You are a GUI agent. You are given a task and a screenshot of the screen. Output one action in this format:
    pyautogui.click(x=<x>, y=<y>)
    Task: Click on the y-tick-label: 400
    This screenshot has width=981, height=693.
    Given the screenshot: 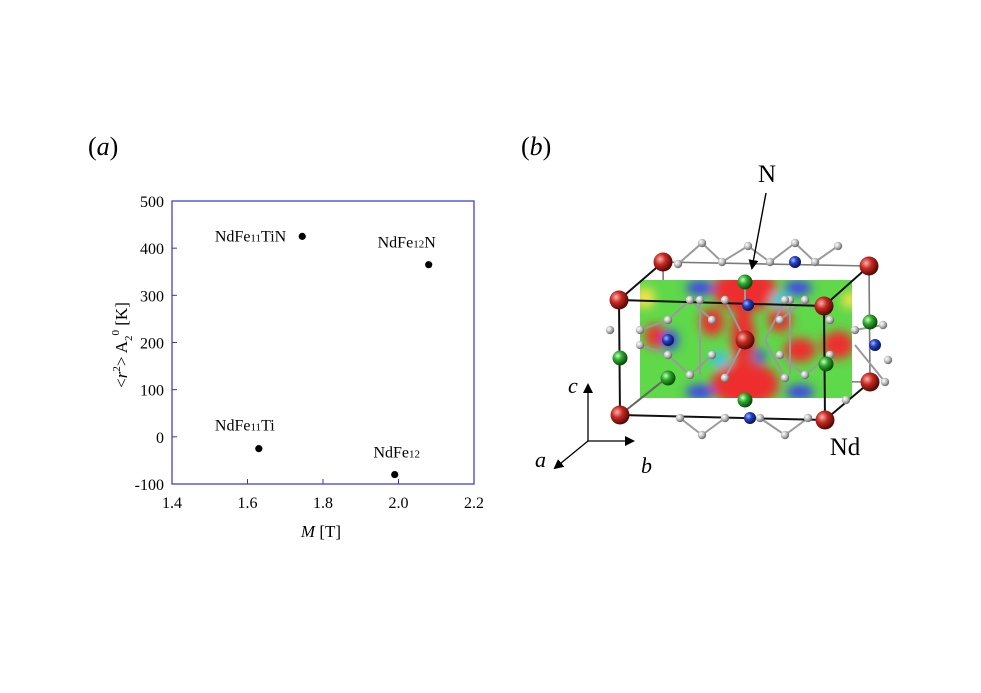 What is the action you would take?
    pyautogui.click(x=152, y=249)
    